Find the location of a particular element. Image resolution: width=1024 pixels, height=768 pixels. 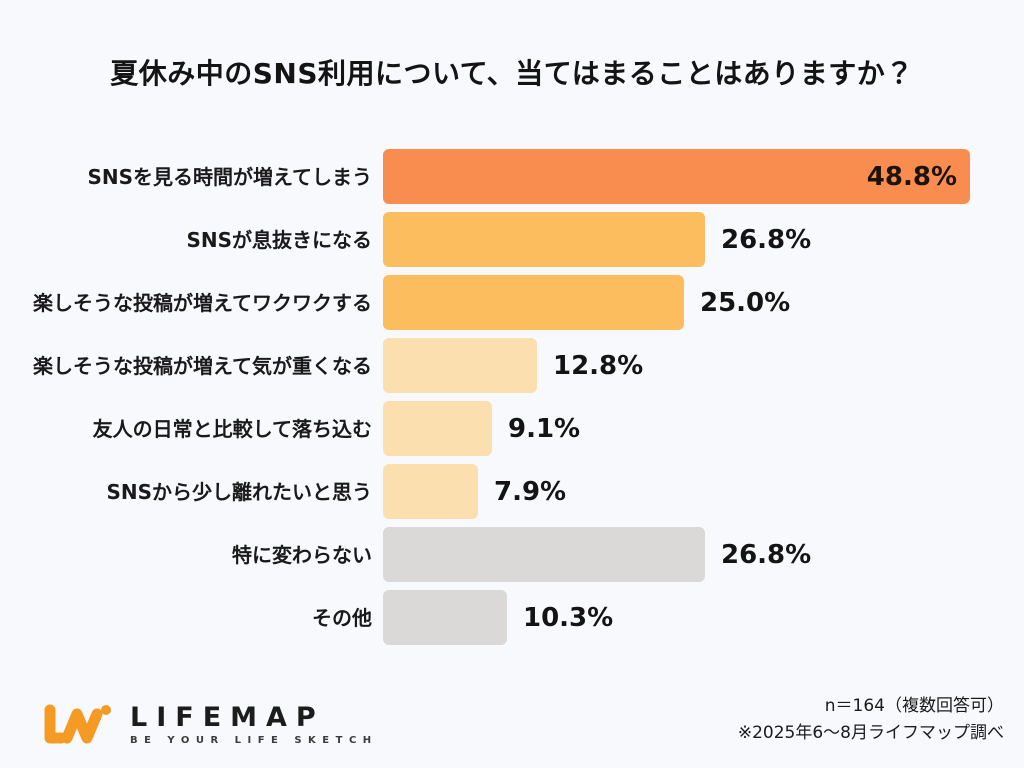

value-label: 10.3% is located at coordinates (568, 617).